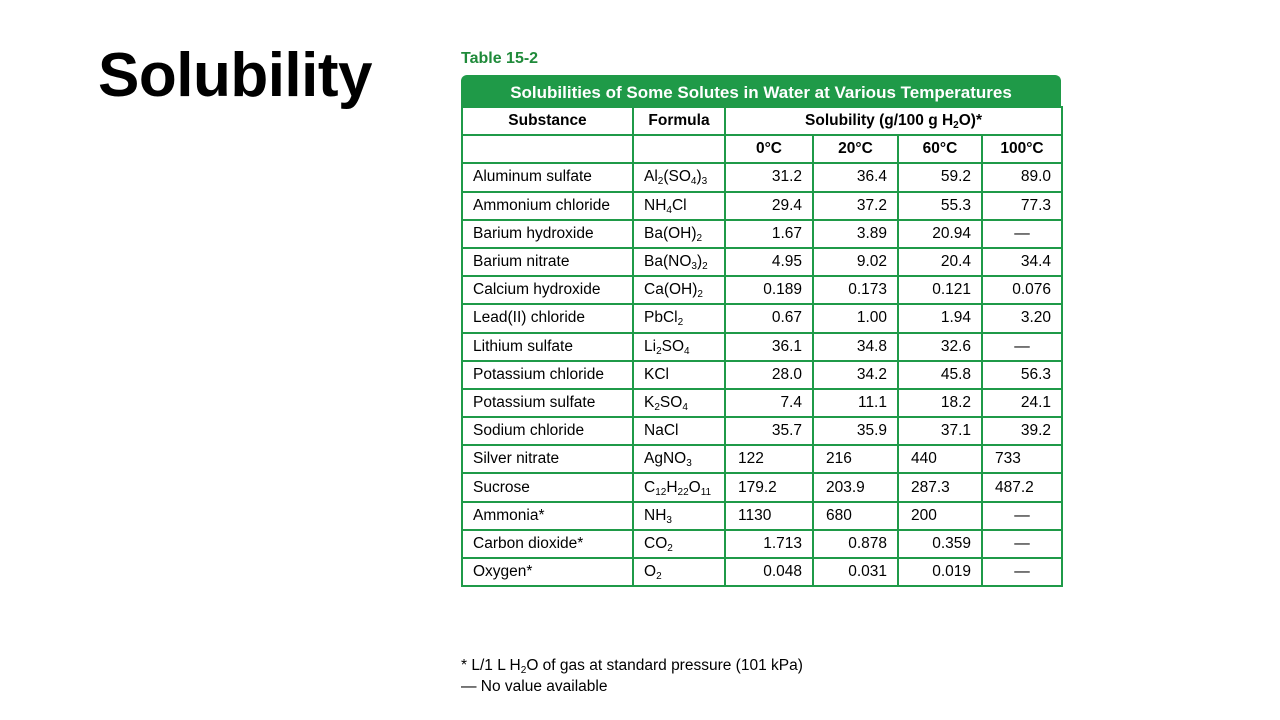  Describe the element at coordinates (940, 572) in the screenshot. I see `solubility-value-cell: 0.019` at that location.